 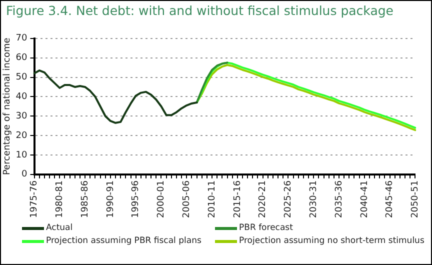 I want to click on y-tick-label: 0, so click(x=25, y=175).